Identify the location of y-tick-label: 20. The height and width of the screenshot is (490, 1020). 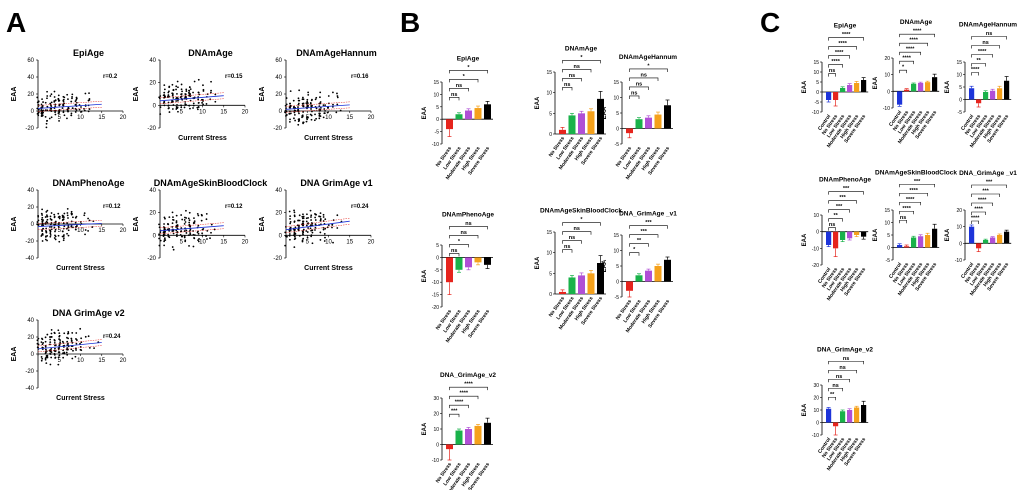
(278, 95).